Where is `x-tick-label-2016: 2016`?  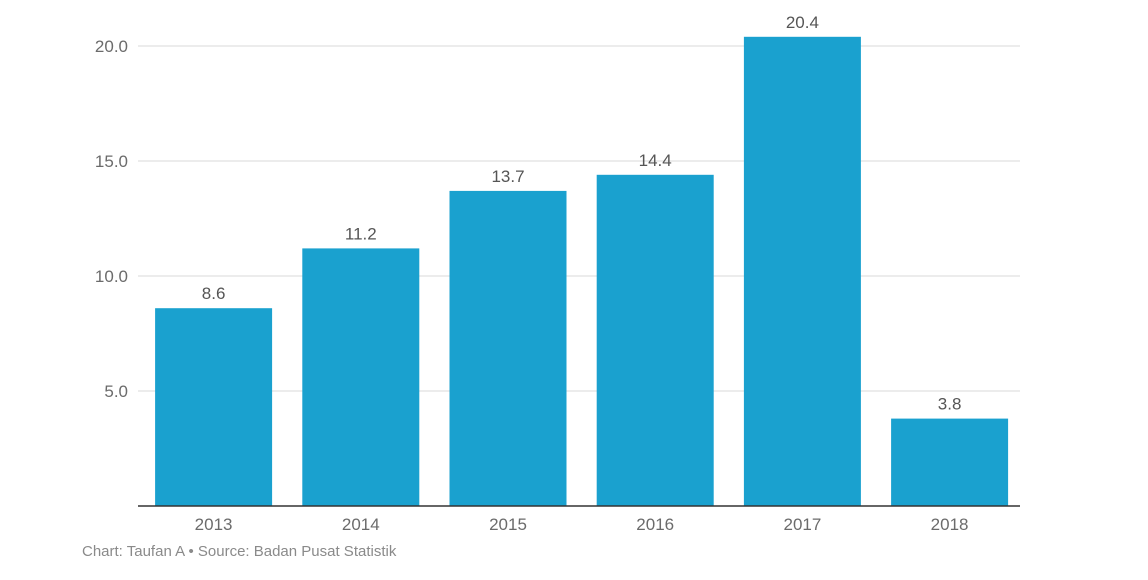 x-tick-label-2016: 2016 is located at coordinates (655, 524).